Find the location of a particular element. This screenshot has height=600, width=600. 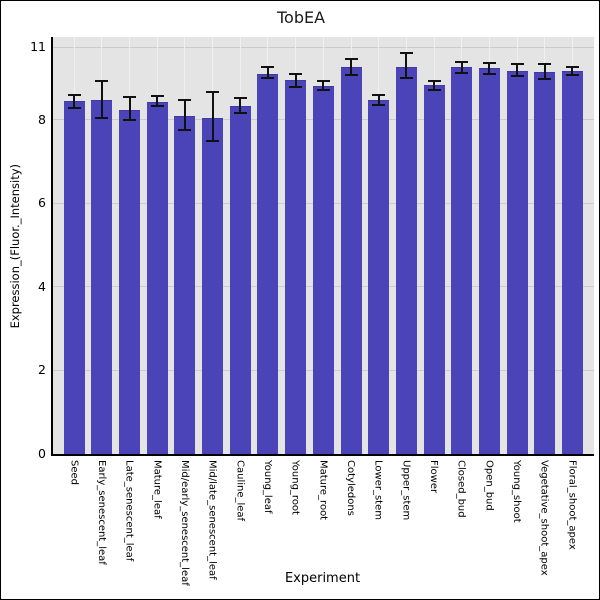

x-tick-label-closed-bud: Closed_bud is located at coordinates (461, 489).